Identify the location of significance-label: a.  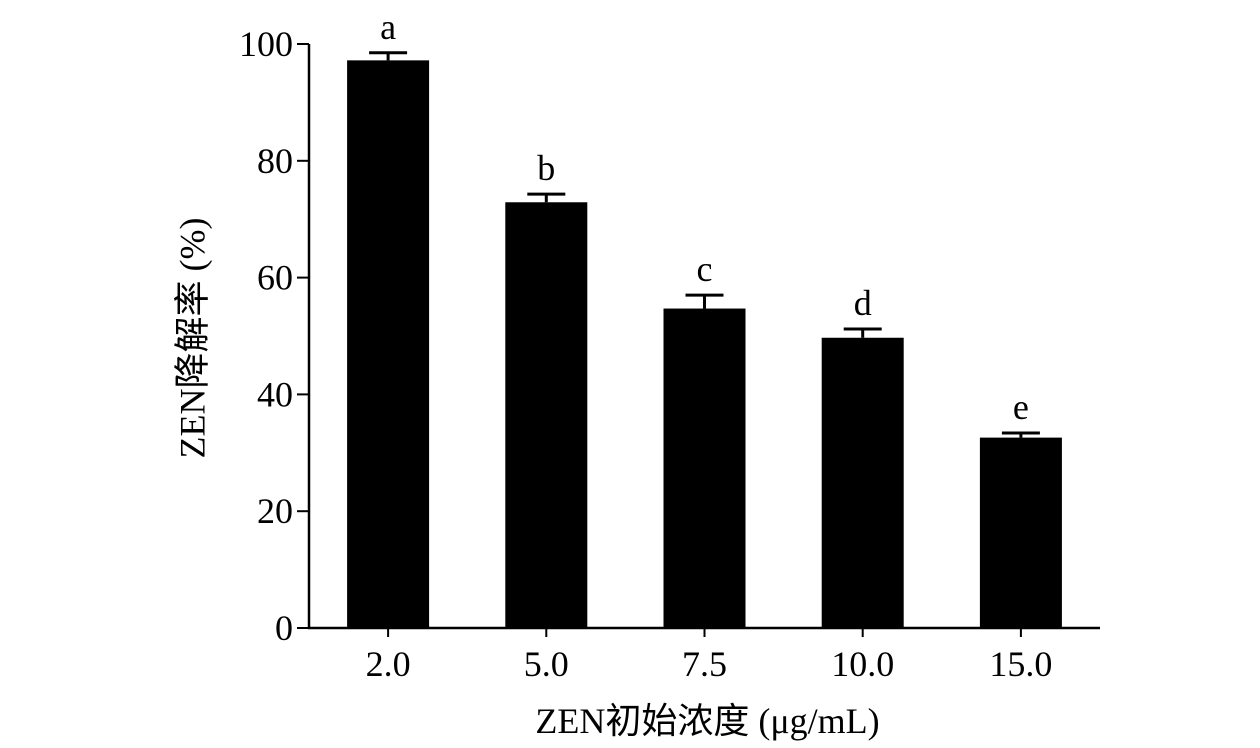
(388, 27).